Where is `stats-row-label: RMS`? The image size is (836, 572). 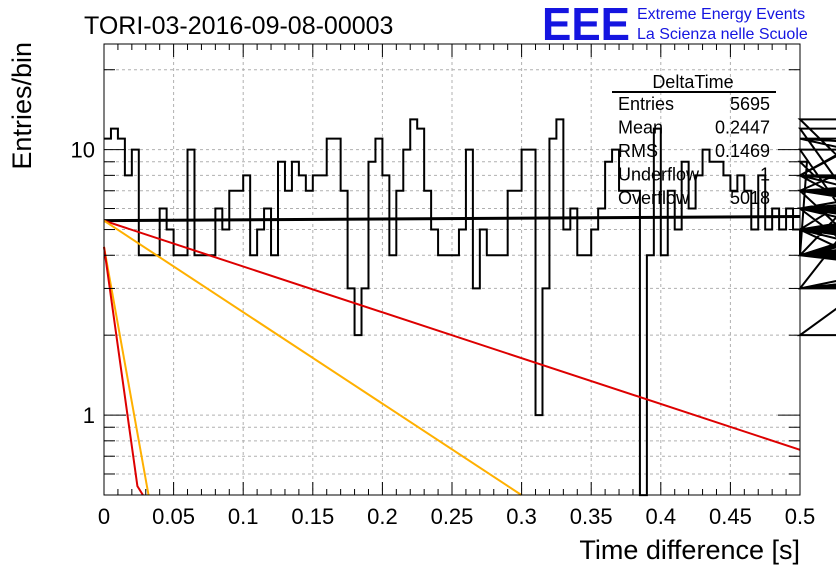
stats-row-label: RMS is located at coordinates (638, 151).